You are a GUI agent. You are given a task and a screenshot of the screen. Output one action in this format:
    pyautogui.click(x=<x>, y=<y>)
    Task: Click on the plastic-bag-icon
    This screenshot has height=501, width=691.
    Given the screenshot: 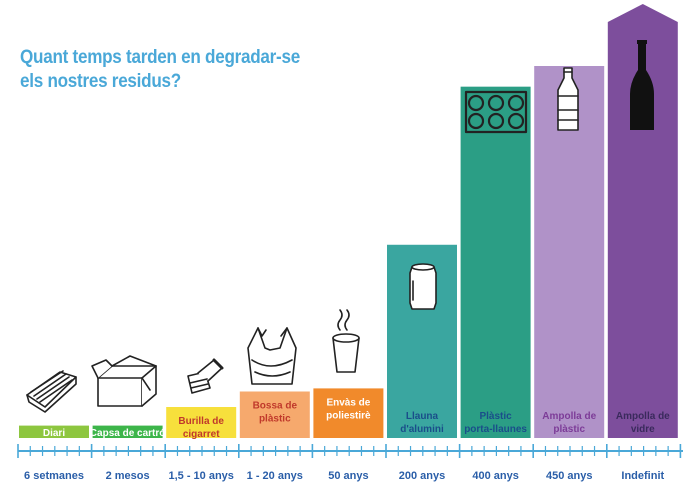 What is the action you would take?
    pyautogui.click(x=272, y=356)
    